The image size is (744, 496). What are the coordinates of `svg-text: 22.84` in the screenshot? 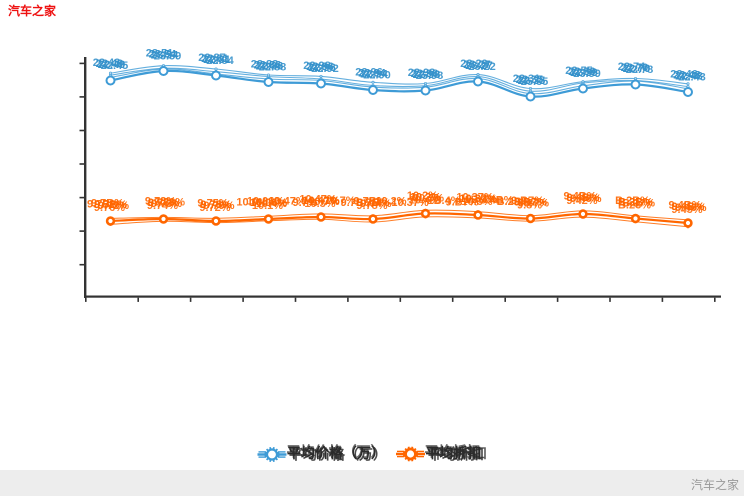 It's located at (220, 61).